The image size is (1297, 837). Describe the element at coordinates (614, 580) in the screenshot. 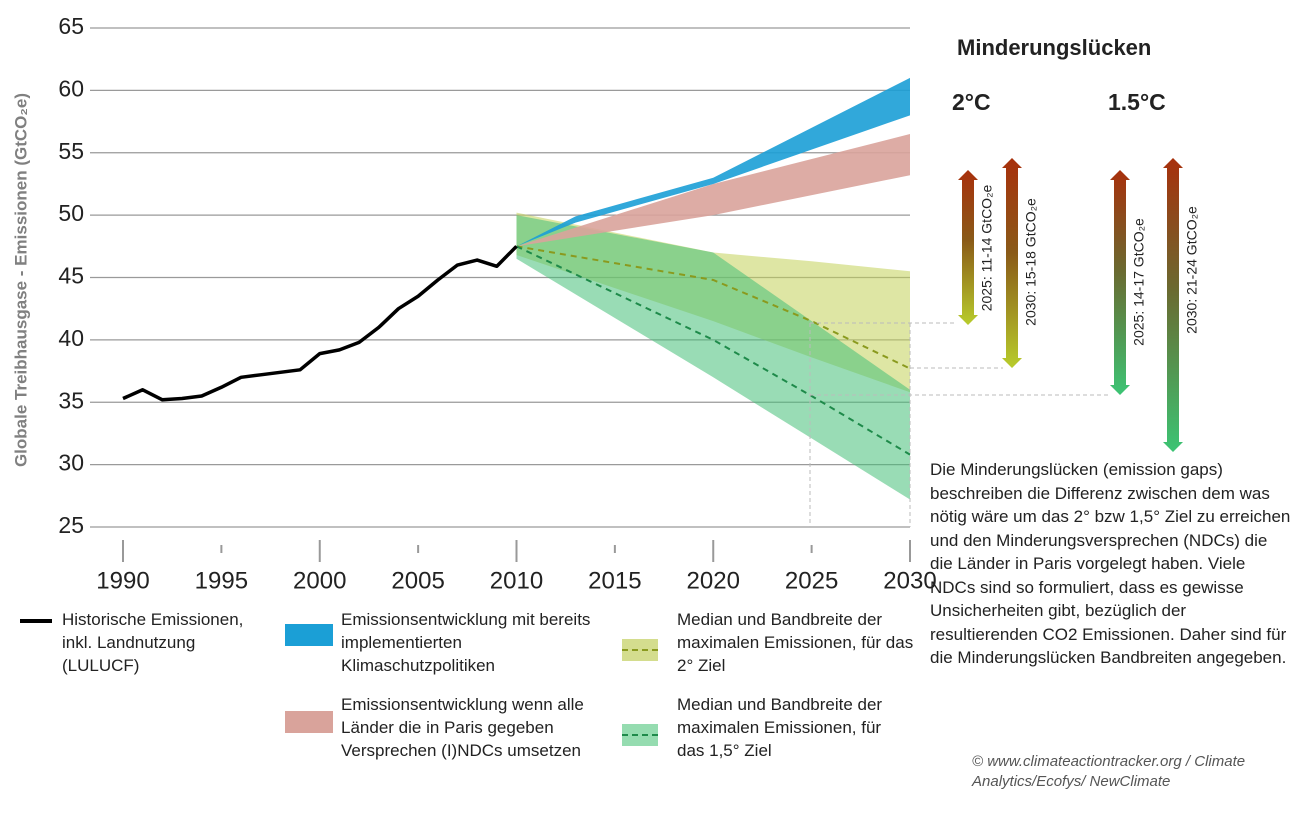

I see `x-tick-label: 2015` at that location.